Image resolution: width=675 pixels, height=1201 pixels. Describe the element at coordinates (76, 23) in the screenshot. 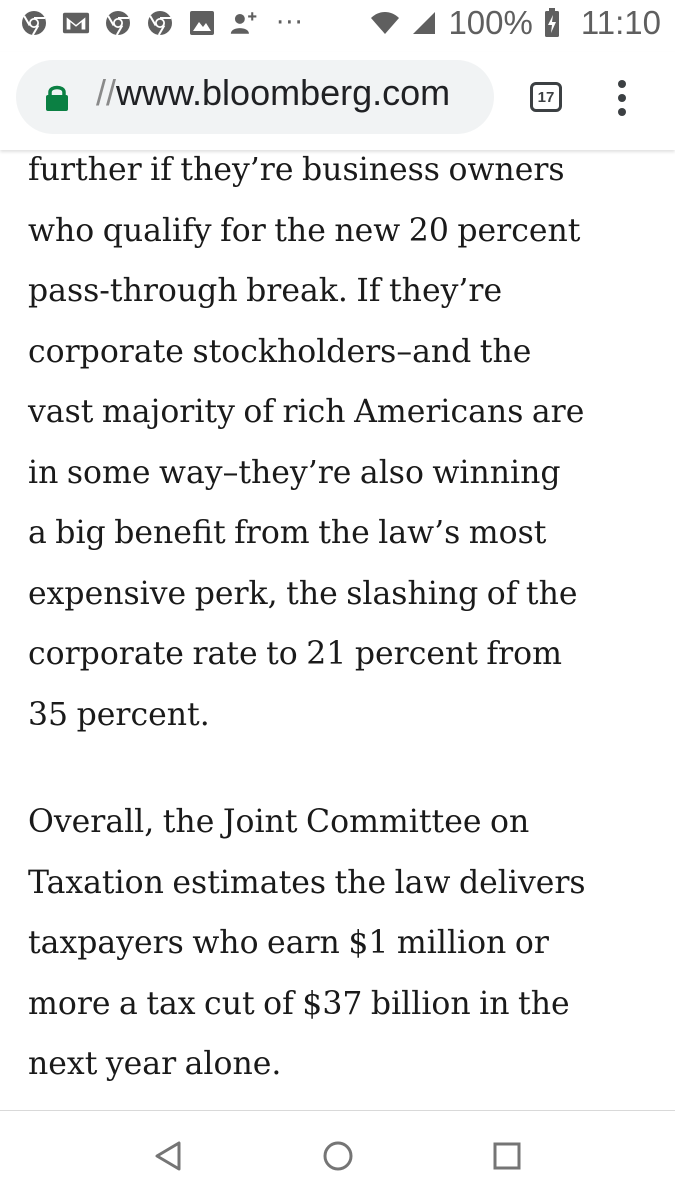

I see `gmail-icon` at that location.